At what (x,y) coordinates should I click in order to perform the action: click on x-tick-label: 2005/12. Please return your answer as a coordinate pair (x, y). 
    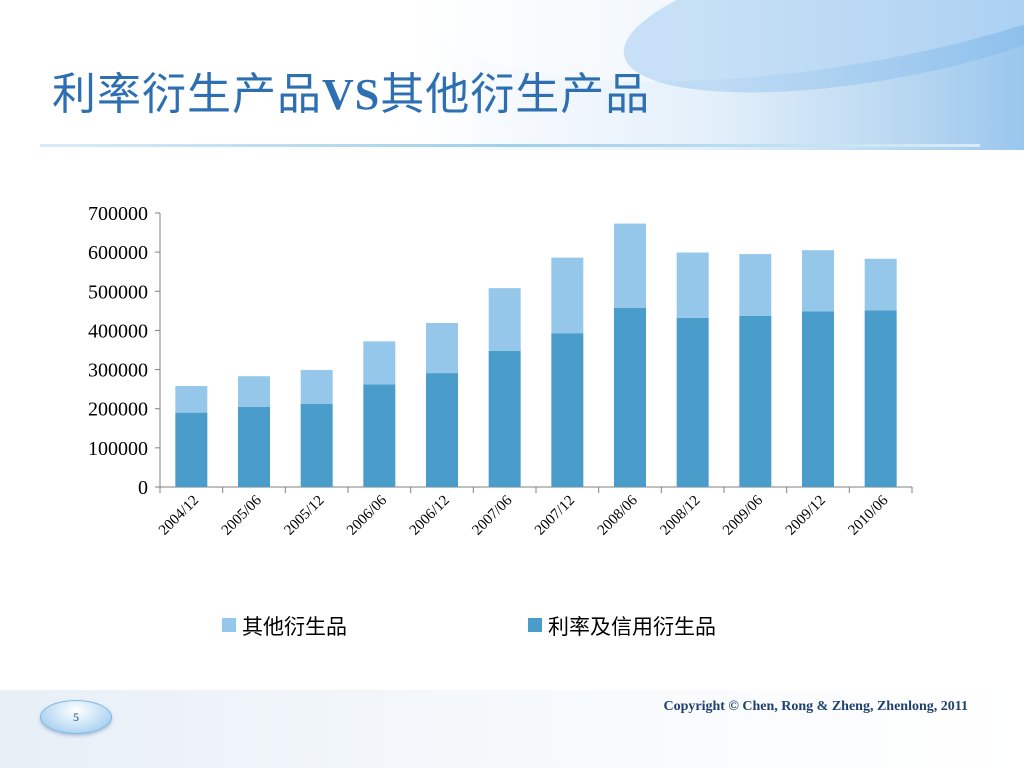
    Looking at the image, I should click on (304, 516).